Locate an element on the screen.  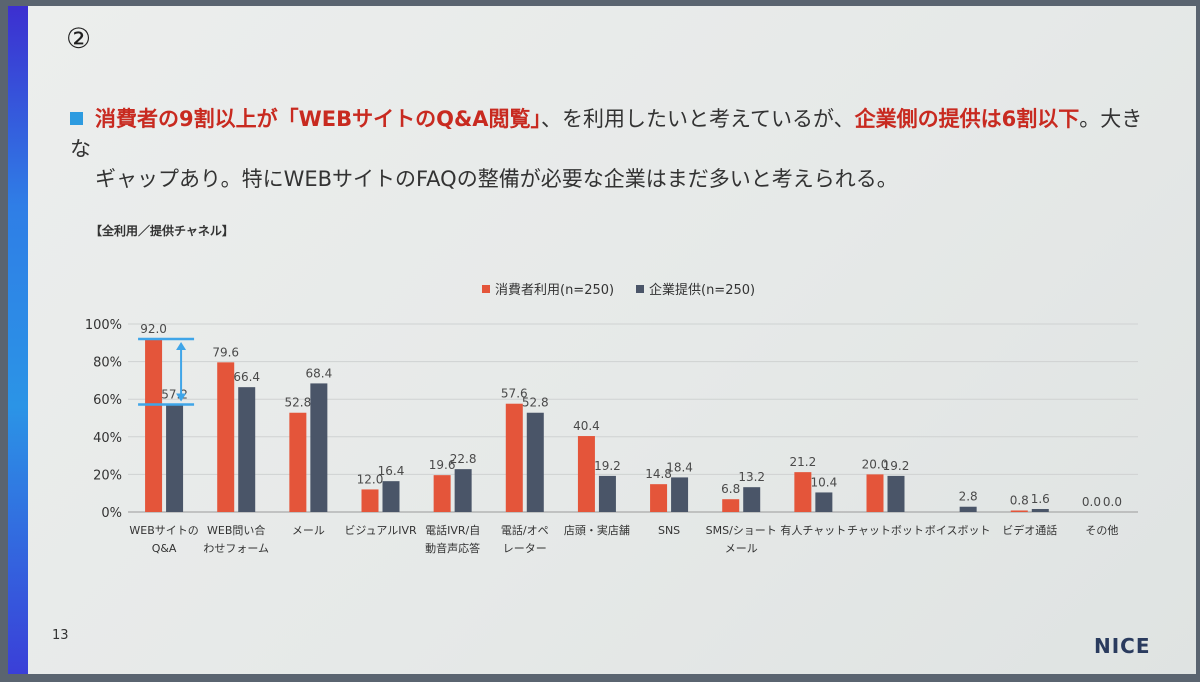
x-tick-label: WEB問い合 is located at coordinates (236, 530).